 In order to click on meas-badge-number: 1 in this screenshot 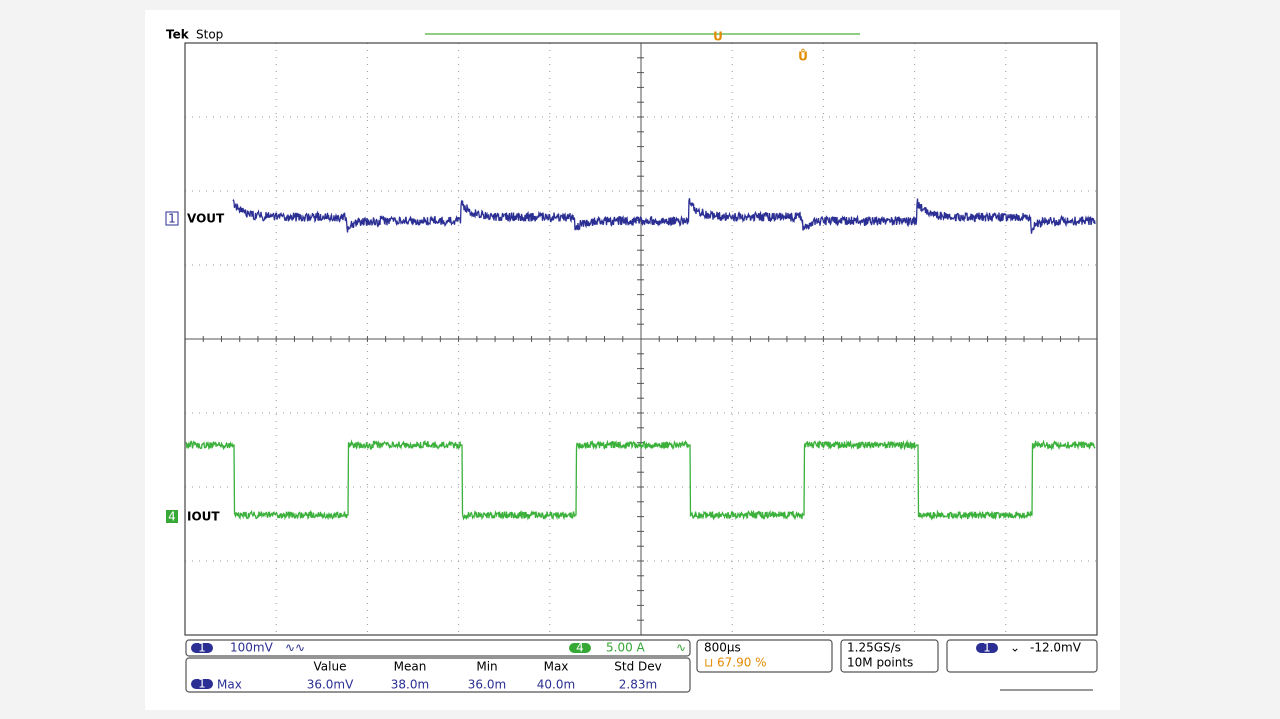, I will do `click(202, 684)`.